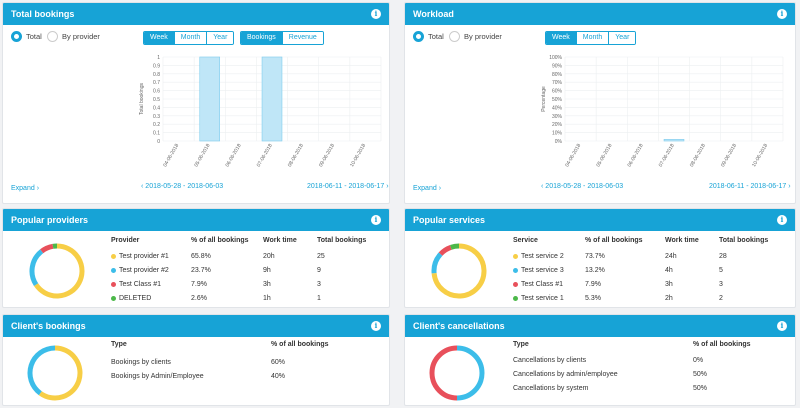 Image resolution: width=800 pixels, height=408 pixels. What do you see at coordinates (201, 270) in the screenshot?
I see `row-value: 23.7%` at bounding box center [201, 270].